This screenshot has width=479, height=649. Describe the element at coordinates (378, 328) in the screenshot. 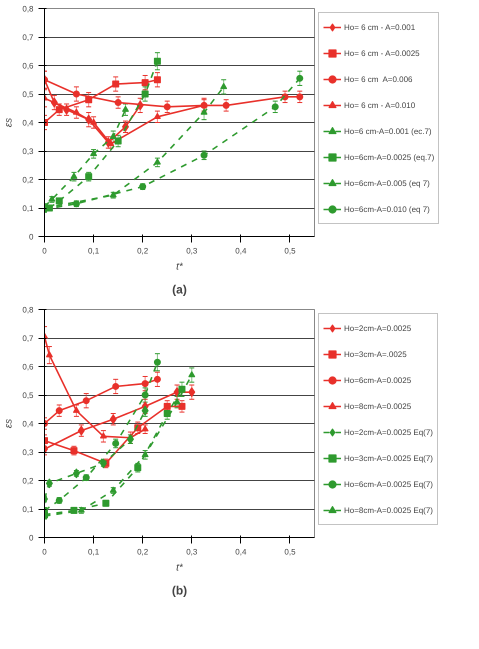

I see `legend-label: Ho=2cm-A=0.0025` at that location.